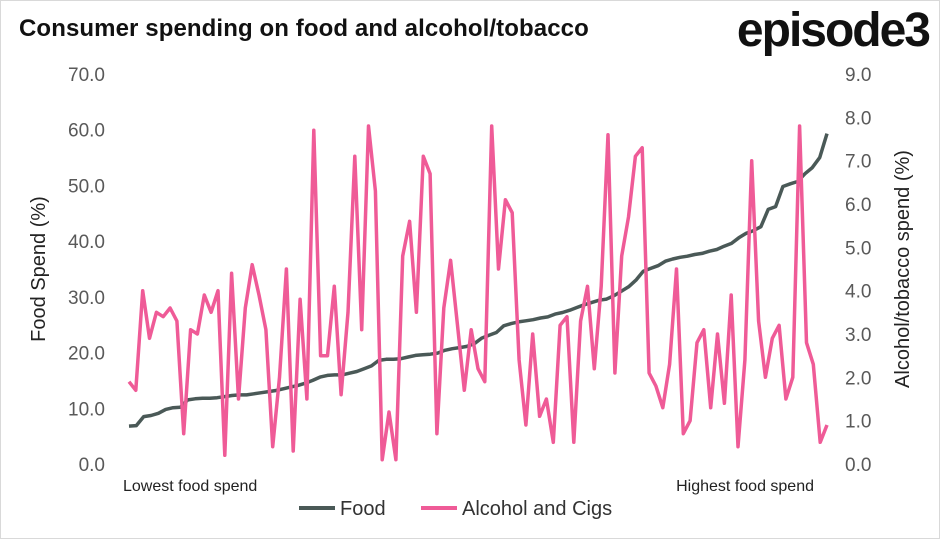  Describe the element at coordinates (858, 248) in the screenshot. I see `right-tick-label: 5.0` at that location.